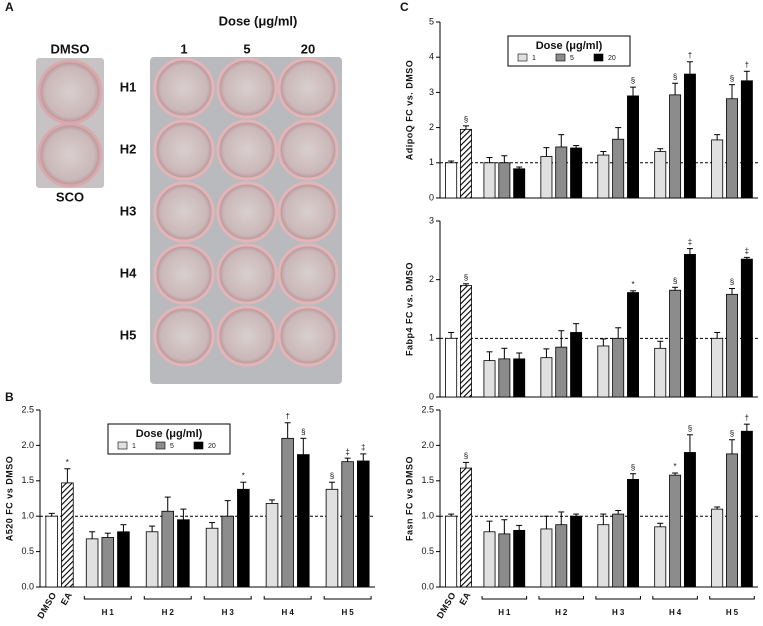 This screenshot has width=763, height=626. What do you see at coordinates (409, 110) in the screenshot?
I see `y-axis-label: AdipoQ FC vs. DMSO` at bounding box center [409, 110].